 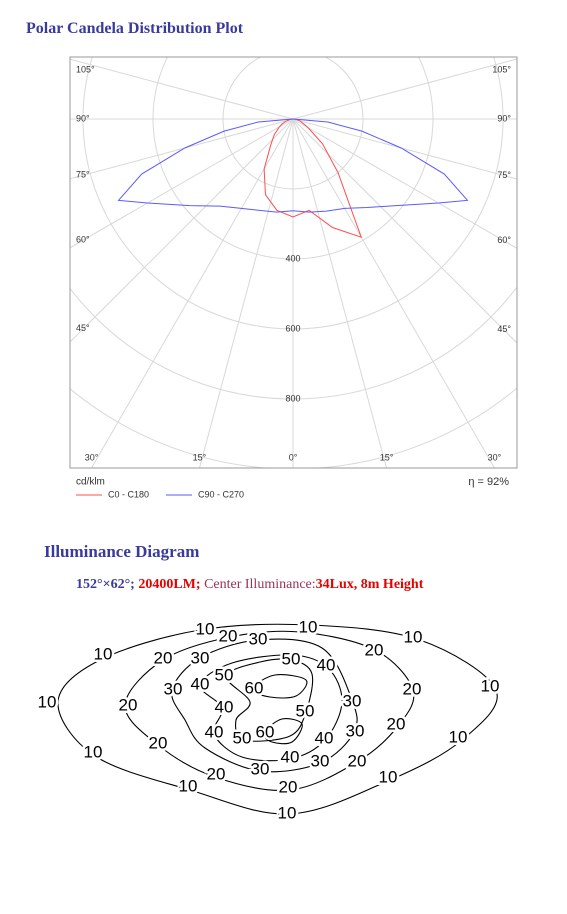 What do you see at coordinates (488, 482) in the screenshot?
I see `annotation: η = 92%` at bounding box center [488, 482].